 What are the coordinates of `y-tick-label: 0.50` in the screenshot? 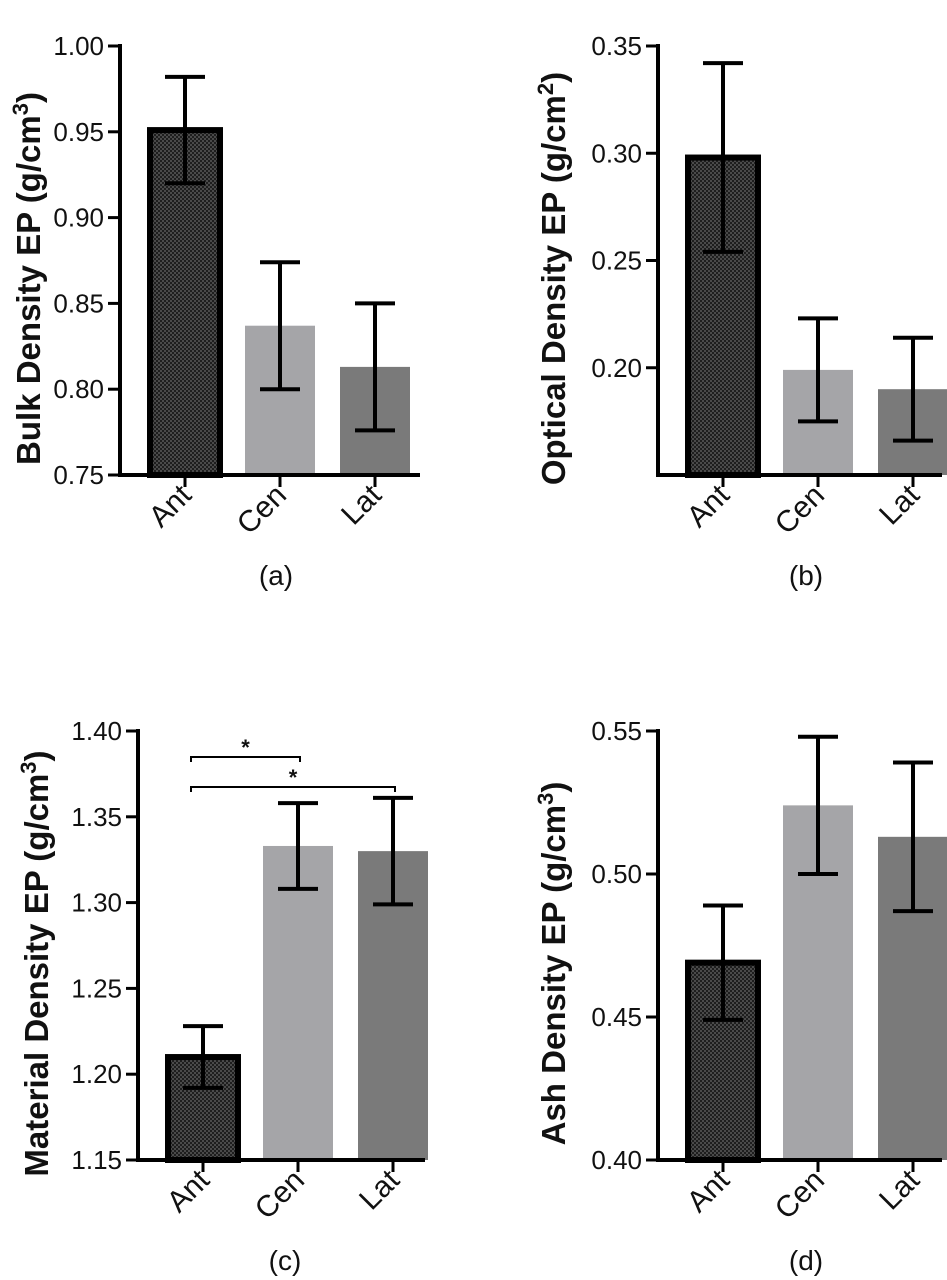 It's located at (616, 874).